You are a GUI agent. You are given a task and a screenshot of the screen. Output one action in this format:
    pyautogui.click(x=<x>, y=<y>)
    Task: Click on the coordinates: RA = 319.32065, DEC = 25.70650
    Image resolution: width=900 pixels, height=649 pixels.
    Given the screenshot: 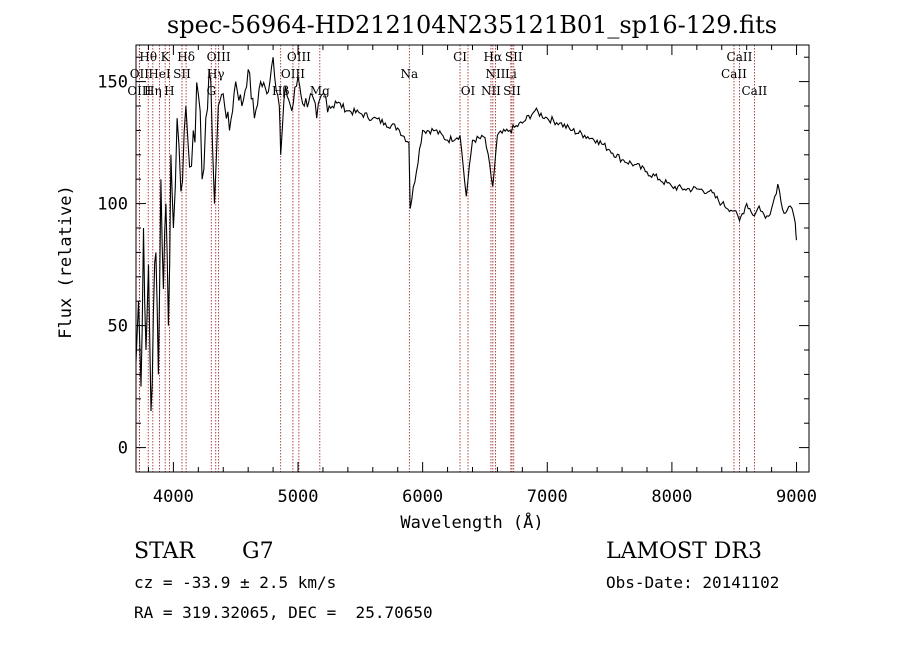 What is the action you would take?
    pyautogui.click(x=283, y=612)
    